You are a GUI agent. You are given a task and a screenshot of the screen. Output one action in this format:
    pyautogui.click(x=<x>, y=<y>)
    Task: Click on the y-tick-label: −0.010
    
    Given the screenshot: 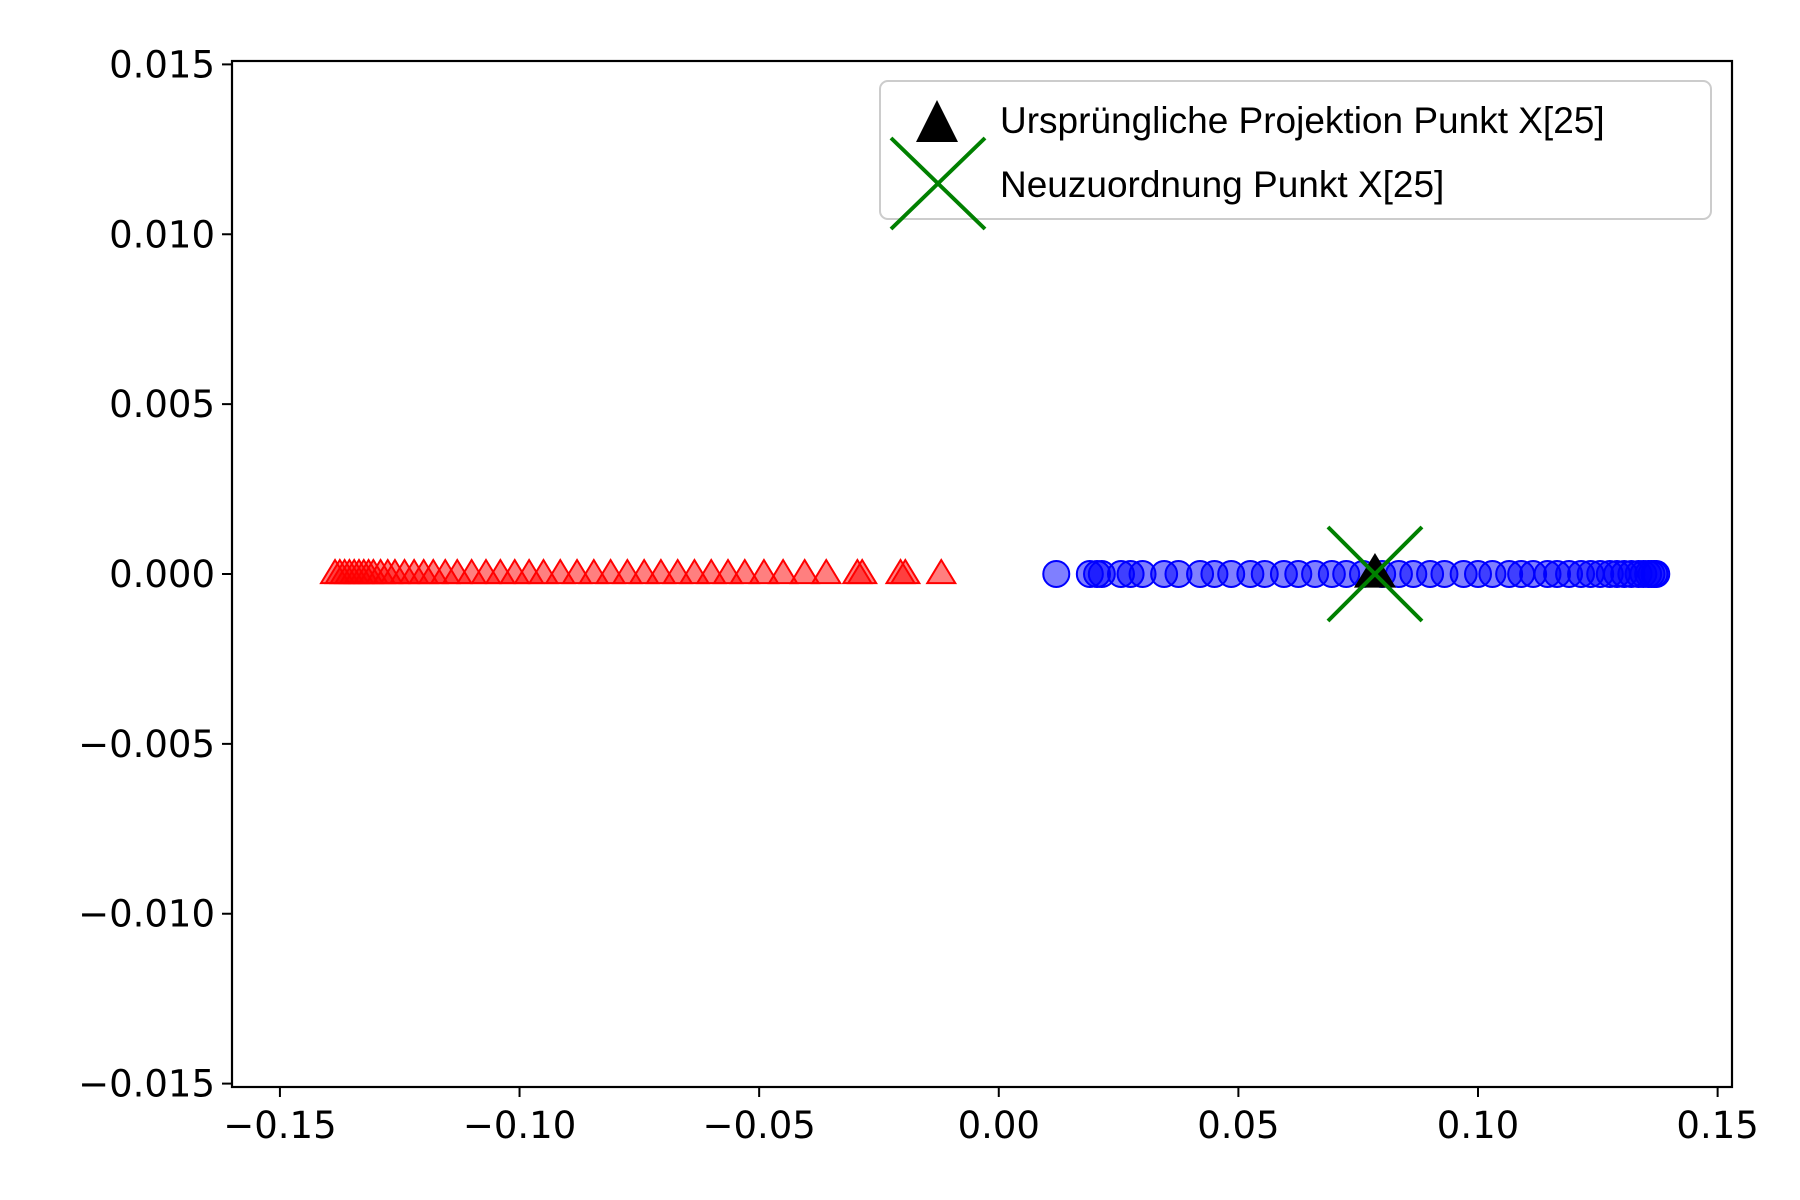 What is the action you would take?
    pyautogui.click(x=146, y=914)
    